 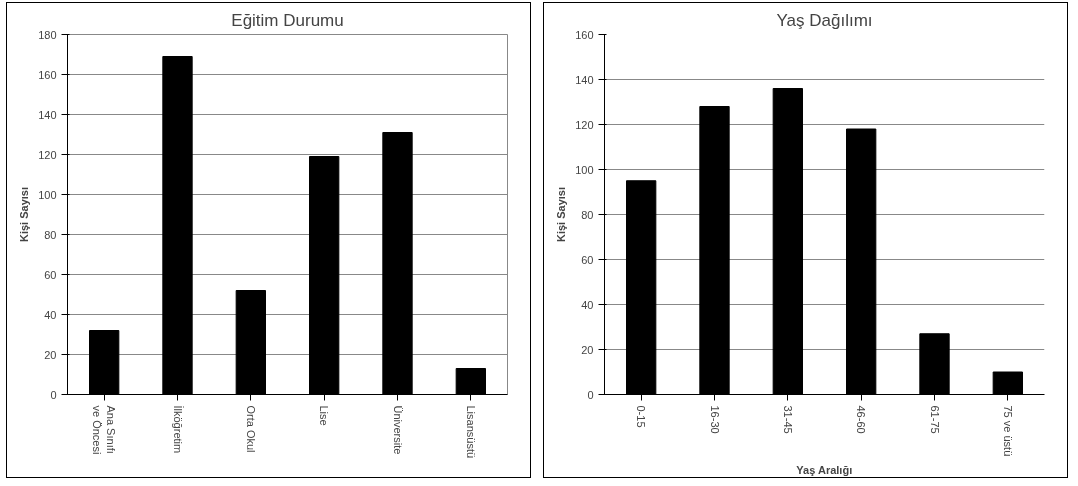 What do you see at coordinates (714, 419) in the screenshot?
I see `x-tick-label: 16-30` at bounding box center [714, 419].